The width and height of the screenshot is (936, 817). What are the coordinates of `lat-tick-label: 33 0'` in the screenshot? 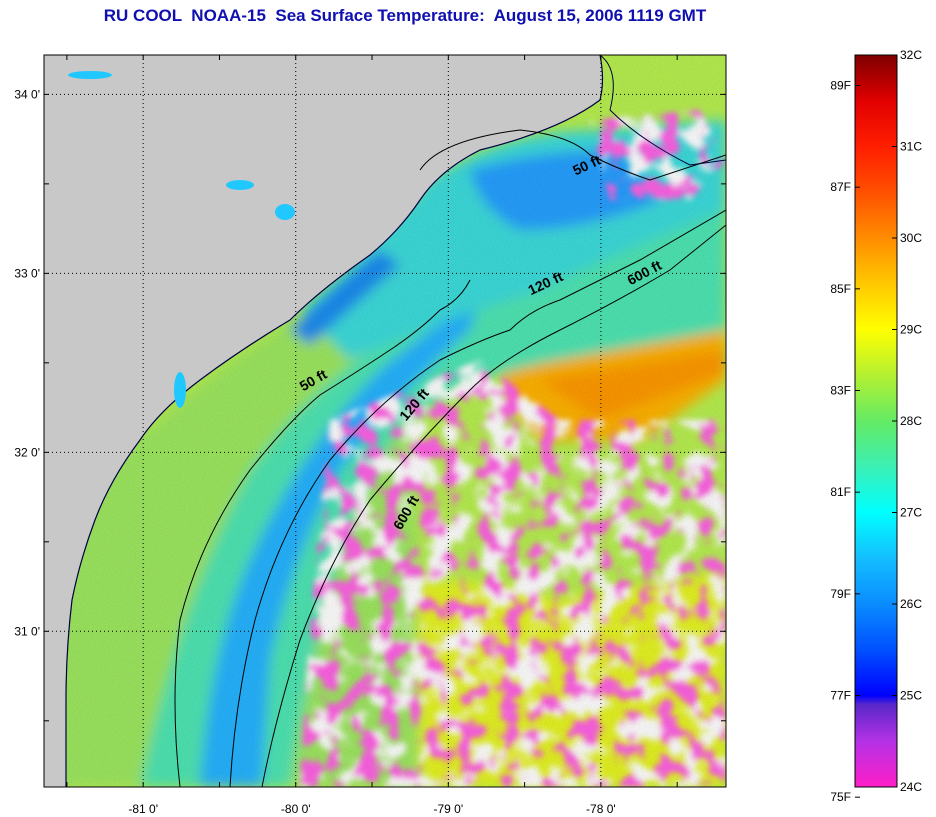 It's located at (27, 273).